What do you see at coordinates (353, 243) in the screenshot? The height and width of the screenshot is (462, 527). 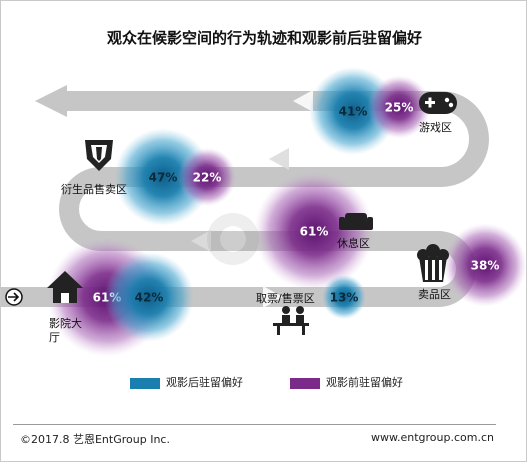 I see `zone-label-rest: 休息区` at bounding box center [353, 243].